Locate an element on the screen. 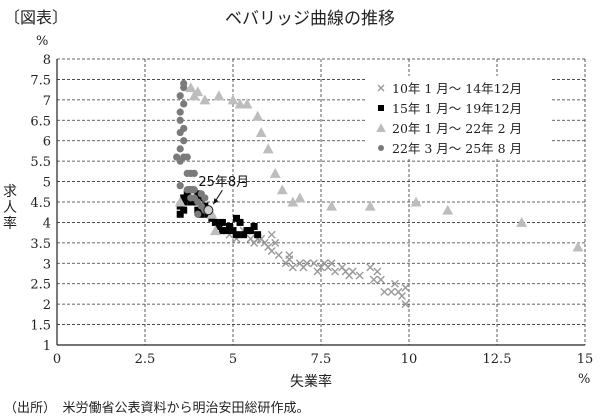 Image resolution: width=600 pixels, height=420 pixels. x-axis-unit: % is located at coordinates (584, 379).